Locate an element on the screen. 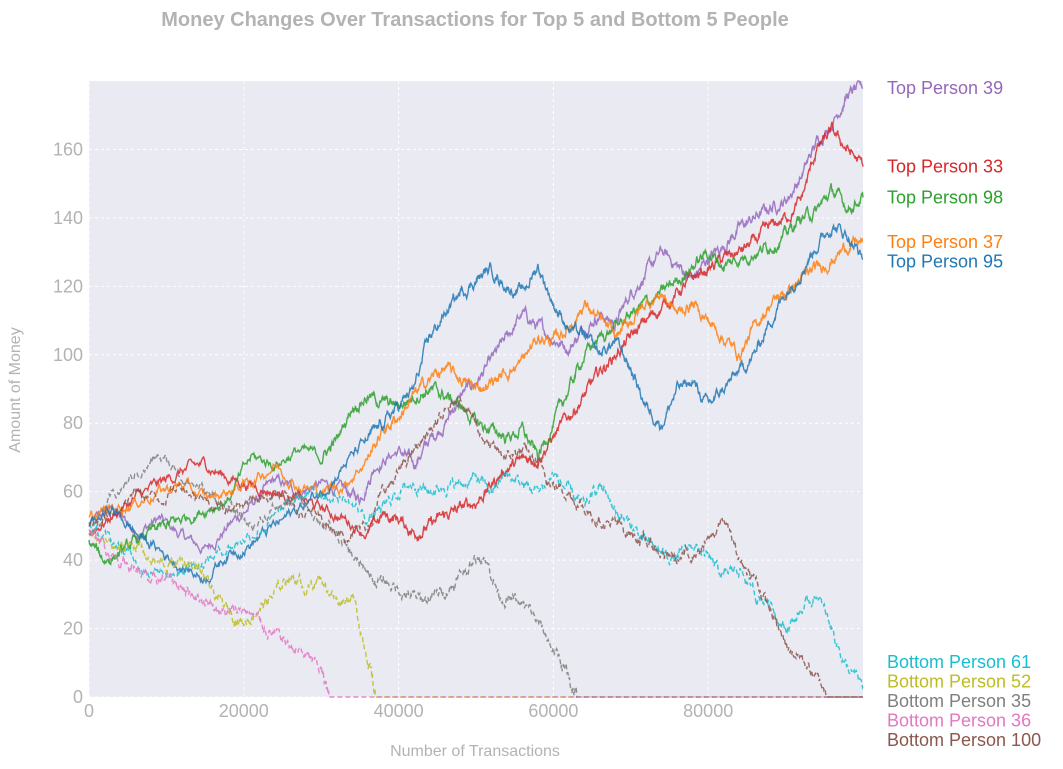  y-tick-label: 120 is located at coordinates (68, 286).